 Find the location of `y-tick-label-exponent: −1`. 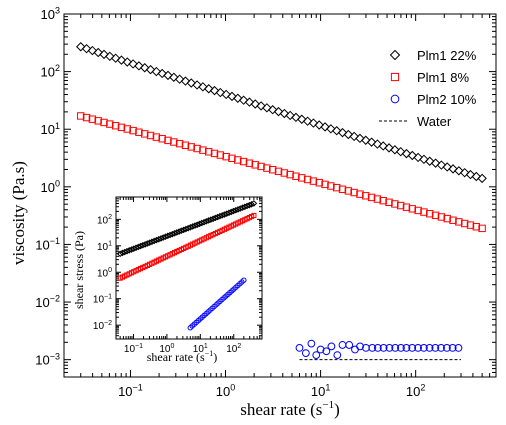

y-tick-label-exponent: −1 is located at coordinates (55, 241).